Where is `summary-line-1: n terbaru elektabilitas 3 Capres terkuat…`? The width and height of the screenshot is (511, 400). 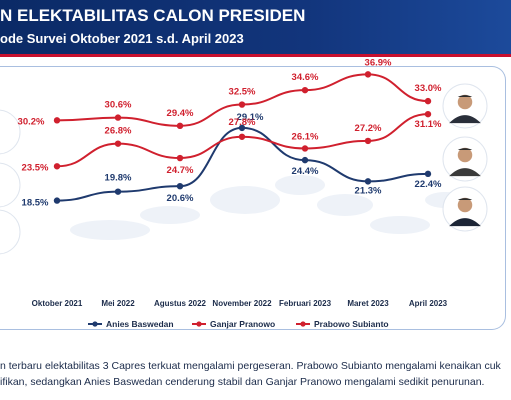 summary-line-1: n terbaru elektabilitas 3 Capres terkuat… is located at coordinates (250, 366).